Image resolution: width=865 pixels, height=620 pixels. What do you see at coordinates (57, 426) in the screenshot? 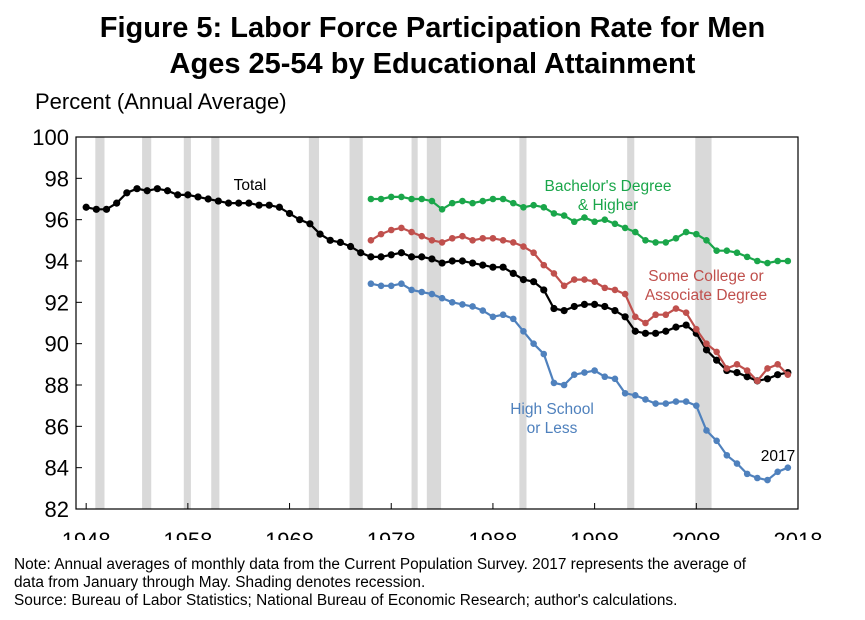
I see `y-tick-label: 86` at bounding box center [57, 426].